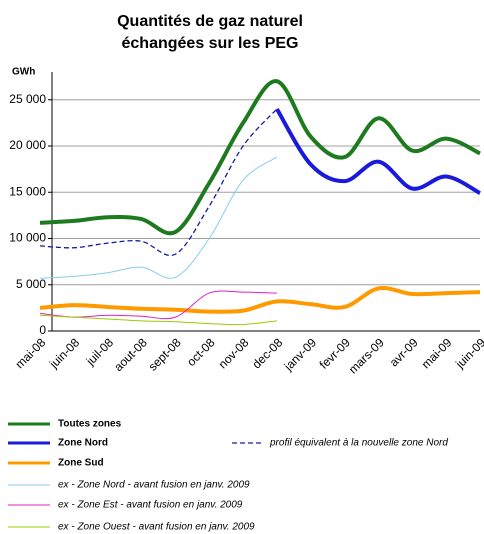  I want to click on x-tick-label: janv-09, so click(300, 354).